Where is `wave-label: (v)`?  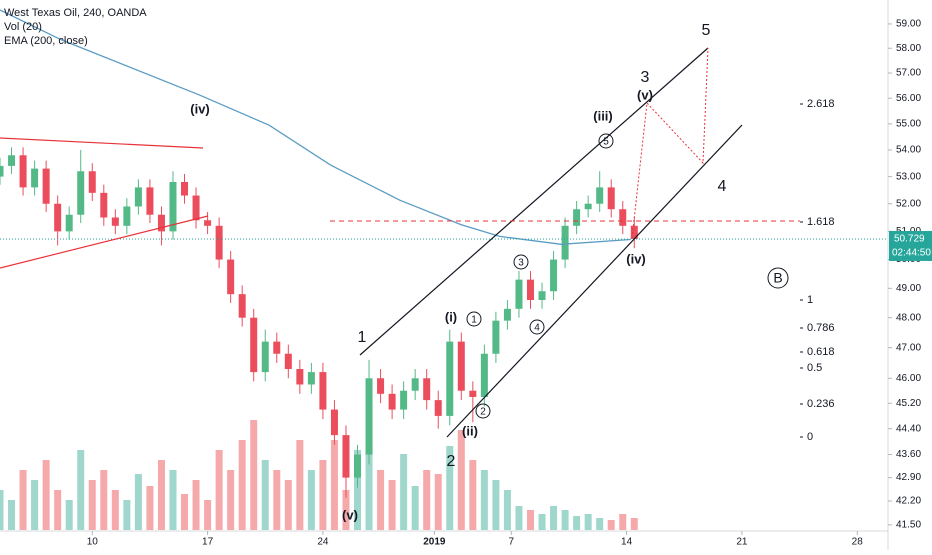
wave-label: (v) is located at coordinates (645, 94).